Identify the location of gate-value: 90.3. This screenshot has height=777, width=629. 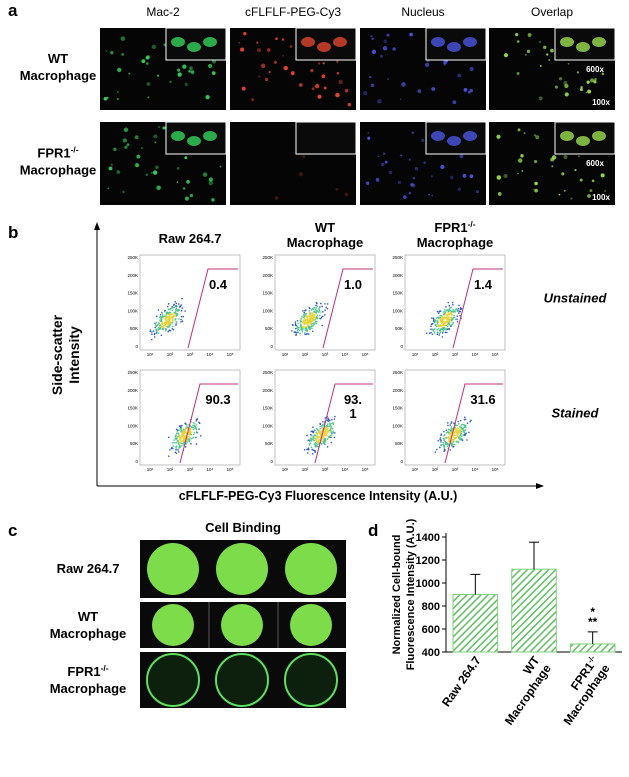
(217, 399).